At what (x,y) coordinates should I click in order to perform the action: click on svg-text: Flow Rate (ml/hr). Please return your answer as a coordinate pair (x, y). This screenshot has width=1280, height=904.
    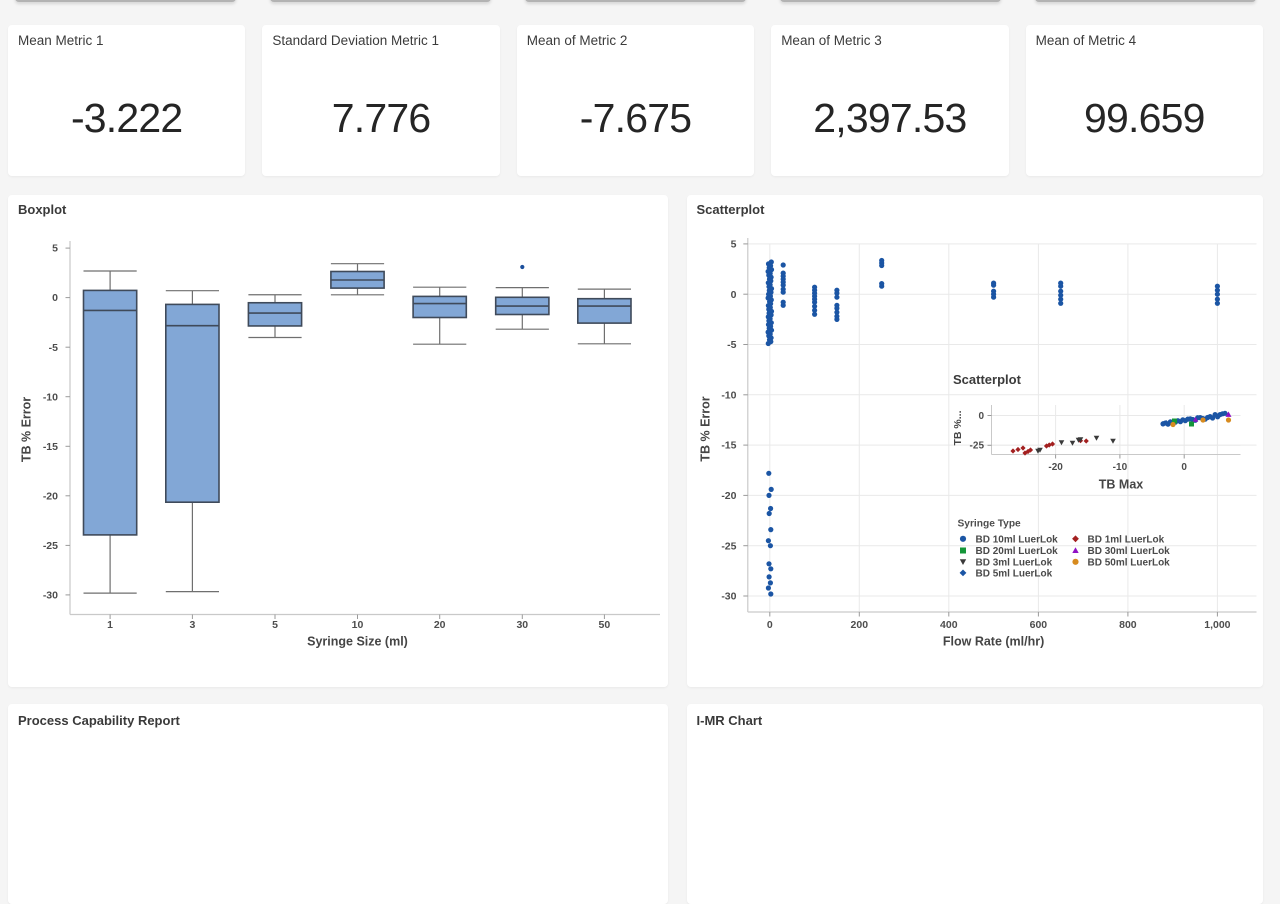
    Looking at the image, I should click on (992, 642).